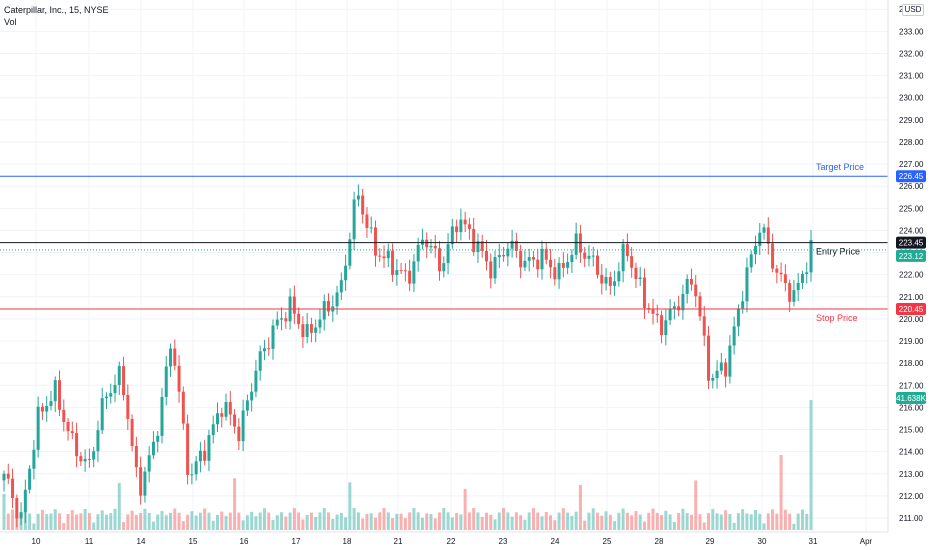 The image size is (932, 550). What do you see at coordinates (911, 398) in the screenshot?
I see `volume-value-badge-text: 41.638K` at bounding box center [911, 398].